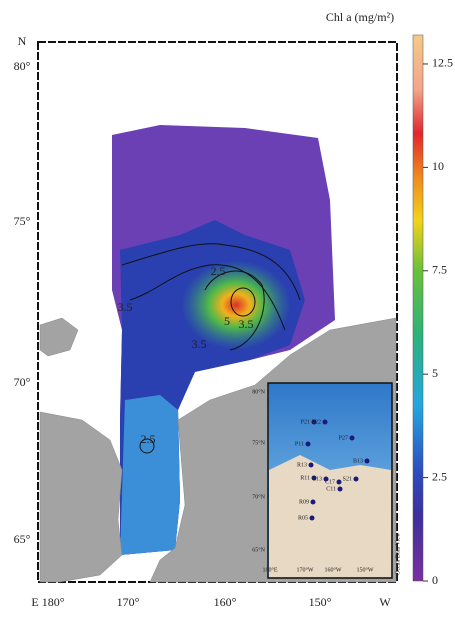 This screenshot has width=455, height=617. Describe the element at coordinates (22, 382) in the screenshot. I see `lat-label: 70°` at that location.